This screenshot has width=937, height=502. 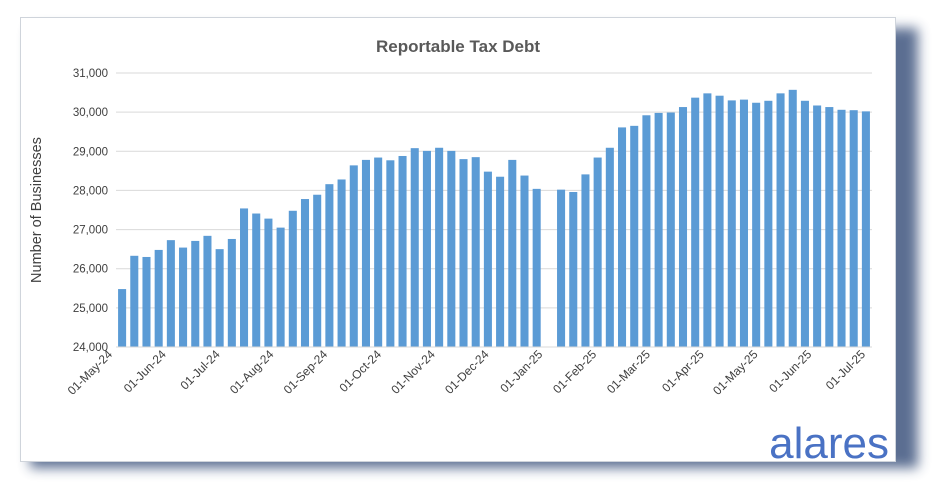 What do you see at coordinates (90, 113) in the screenshot?
I see `y-tick-label: 30,000` at bounding box center [90, 113].